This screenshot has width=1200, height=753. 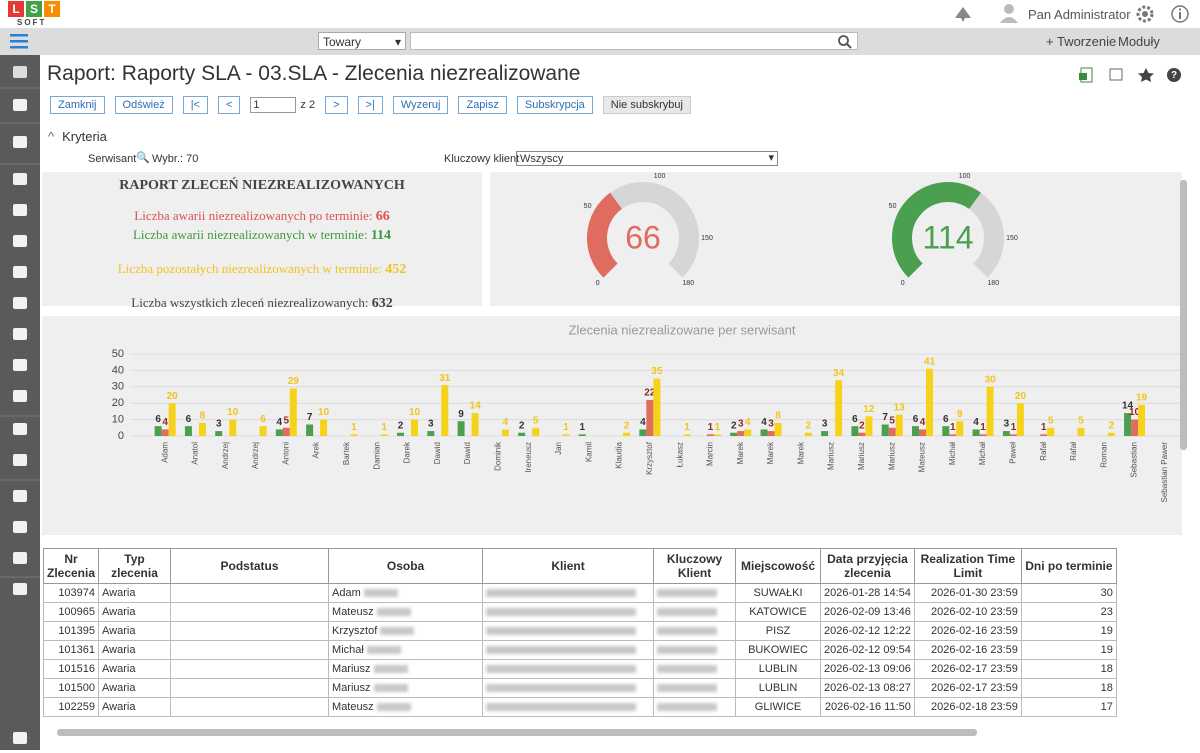 I want to click on table-cell: Mateusz, so click(x=406, y=612).